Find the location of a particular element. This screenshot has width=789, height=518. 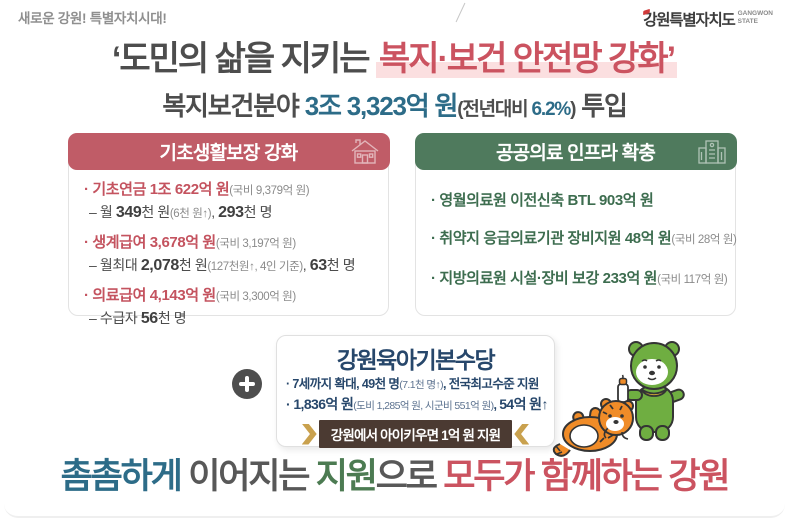

item-main-line: · 의료급여 4,143억 원(국비 3,300억 원) is located at coordinates (228, 296).